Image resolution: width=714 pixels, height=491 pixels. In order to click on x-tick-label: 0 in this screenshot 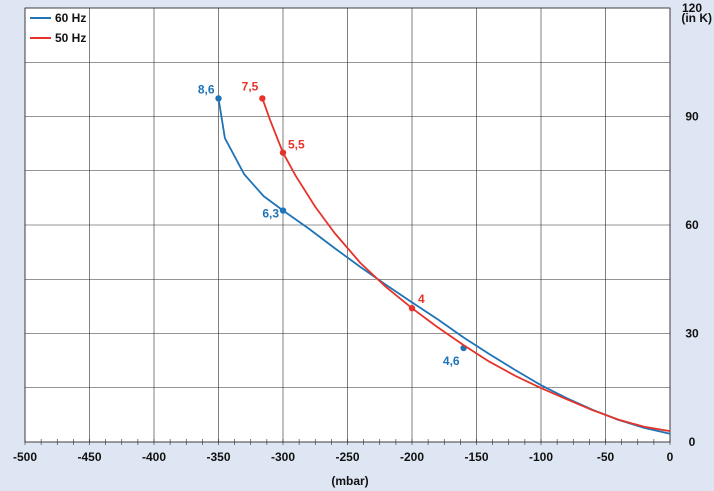, I will do `click(670, 457)`.